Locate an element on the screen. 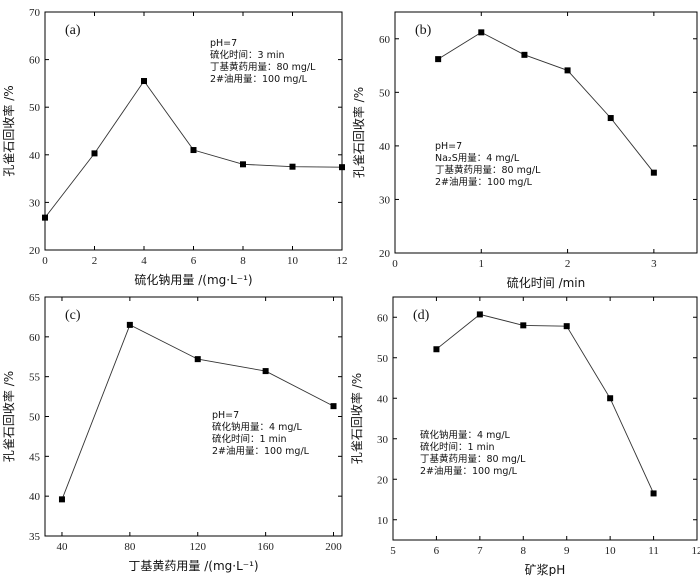 Image resolution: width=700 pixels, height=576 pixels. y-tick-label: 55 is located at coordinates (35, 378).